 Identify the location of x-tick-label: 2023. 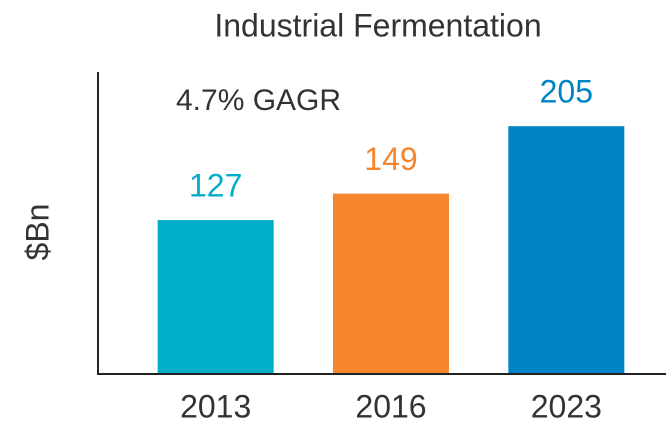
(566, 406).